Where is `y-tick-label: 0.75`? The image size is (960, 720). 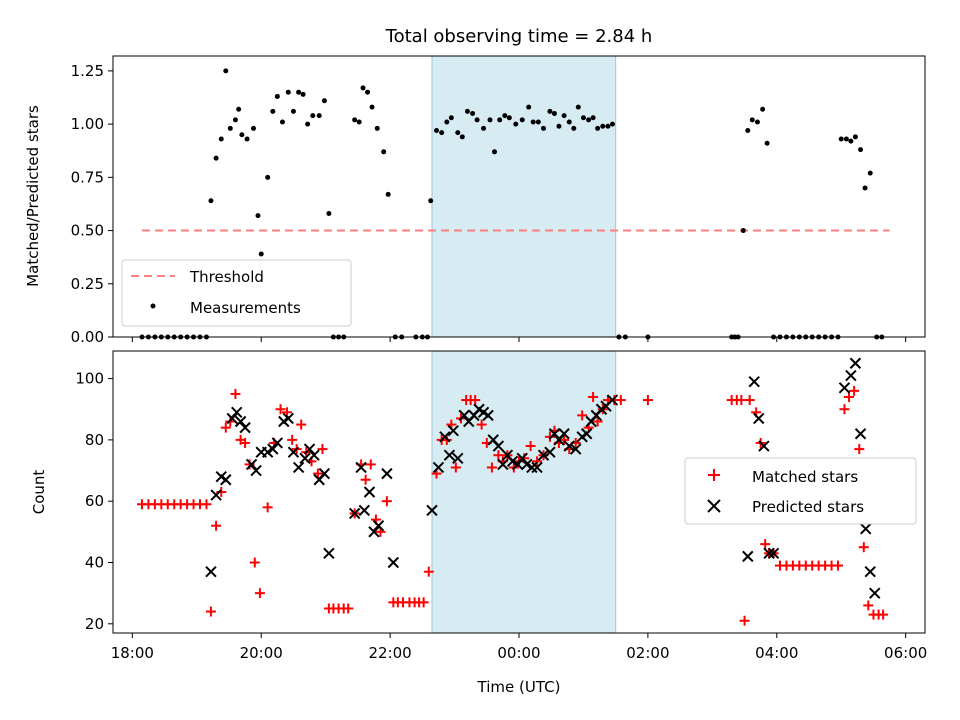
y-tick-label: 0.75 is located at coordinates (87, 177).